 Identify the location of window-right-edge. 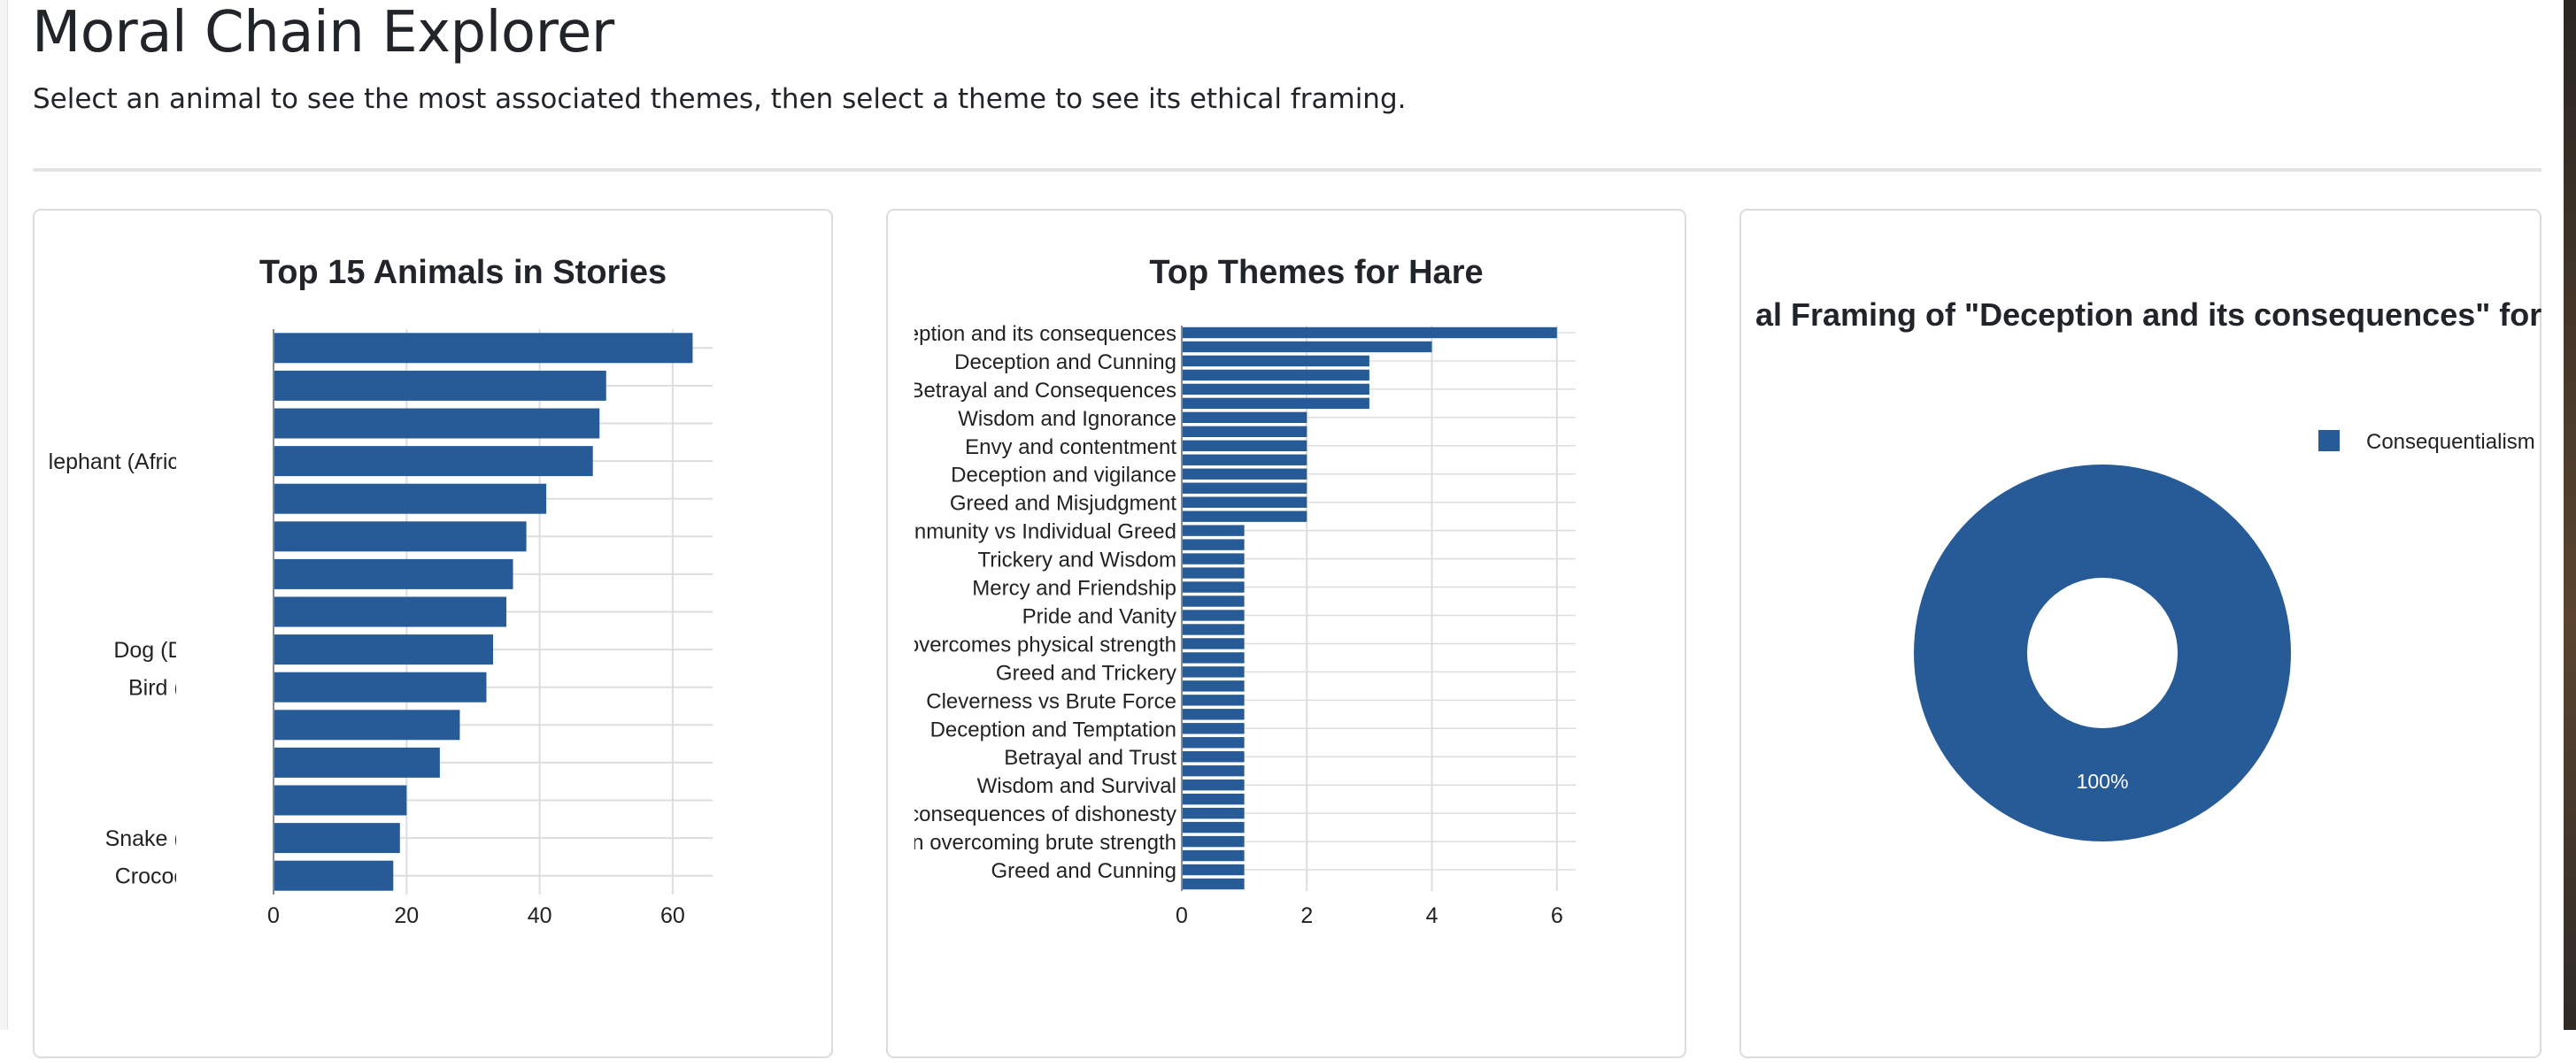
(2570, 515).